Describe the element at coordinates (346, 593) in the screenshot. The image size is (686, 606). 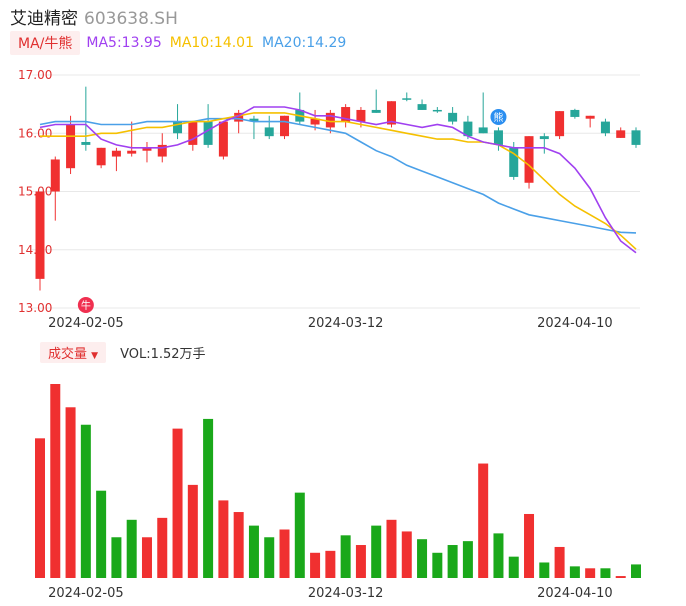
I see `volume-x-tick: 2024-03-12` at that location.